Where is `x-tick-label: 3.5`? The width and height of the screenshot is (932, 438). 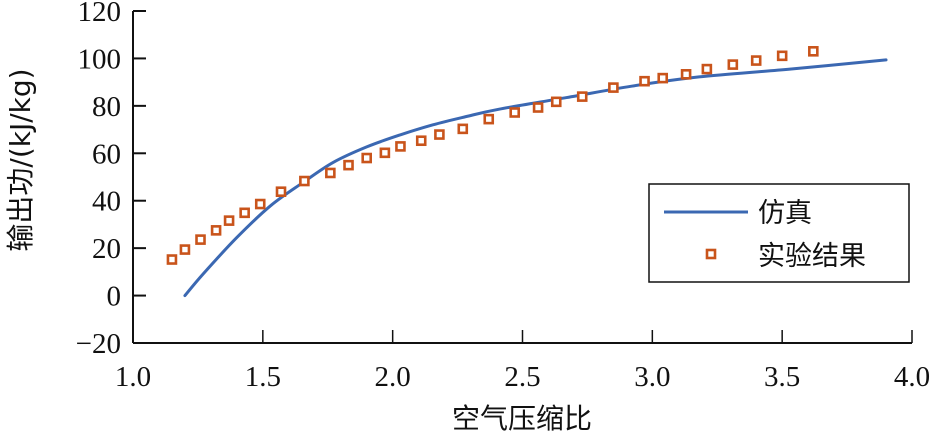 x-tick-label: 3.5 is located at coordinates (782, 377).